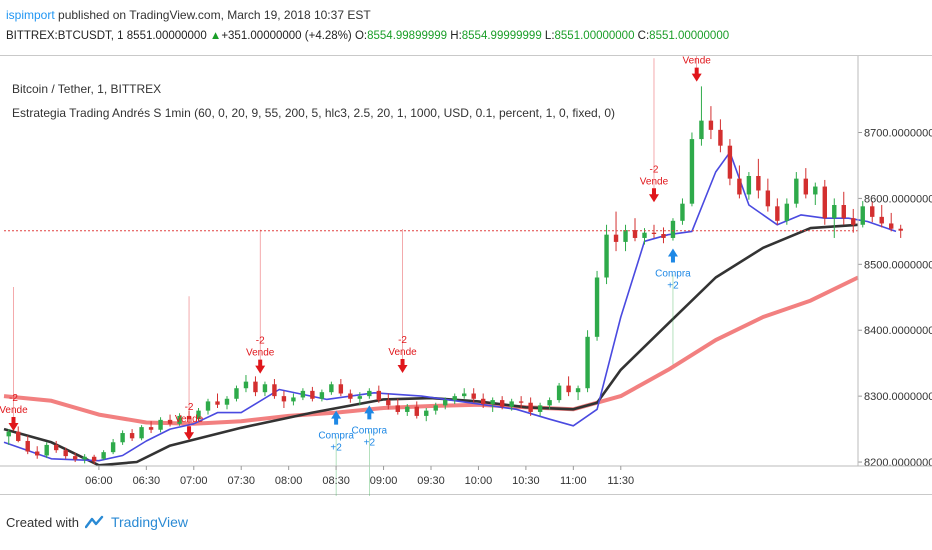 The height and width of the screenshot is (550, 932). What do you see at coordinates (594, 36) in the screenshot?
I see `low-value: 8551.00000000` at bounding box center [594, 36].